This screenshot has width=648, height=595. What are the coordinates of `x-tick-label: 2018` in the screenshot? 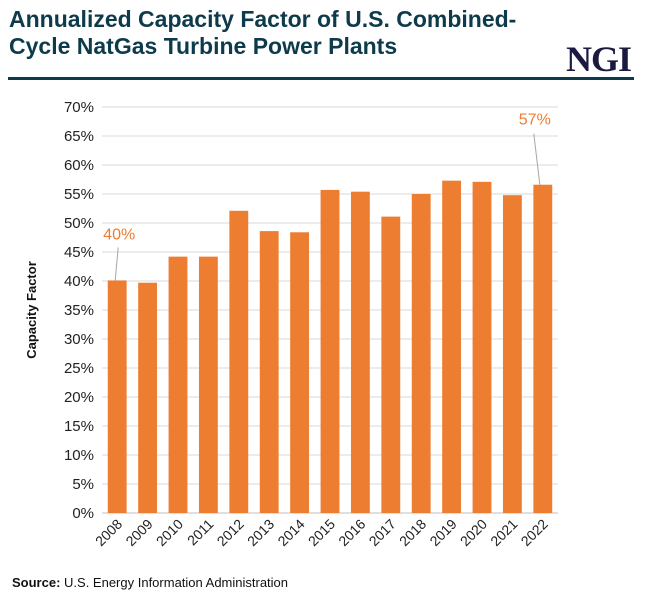 It's located at (412, 532).